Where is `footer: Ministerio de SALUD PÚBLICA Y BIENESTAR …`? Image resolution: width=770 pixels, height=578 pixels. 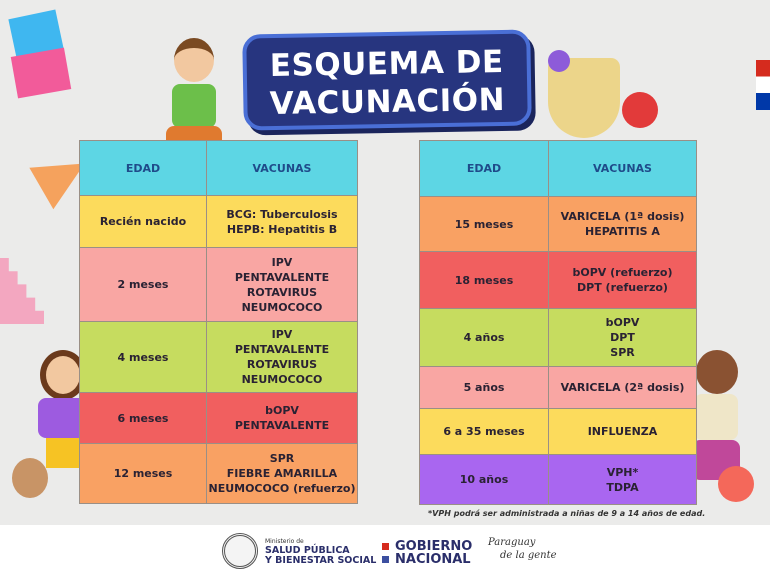 footer: Ministerio de SALUD PÚBLICA Y BIENESTAR … is located at coordinates (385, 551).